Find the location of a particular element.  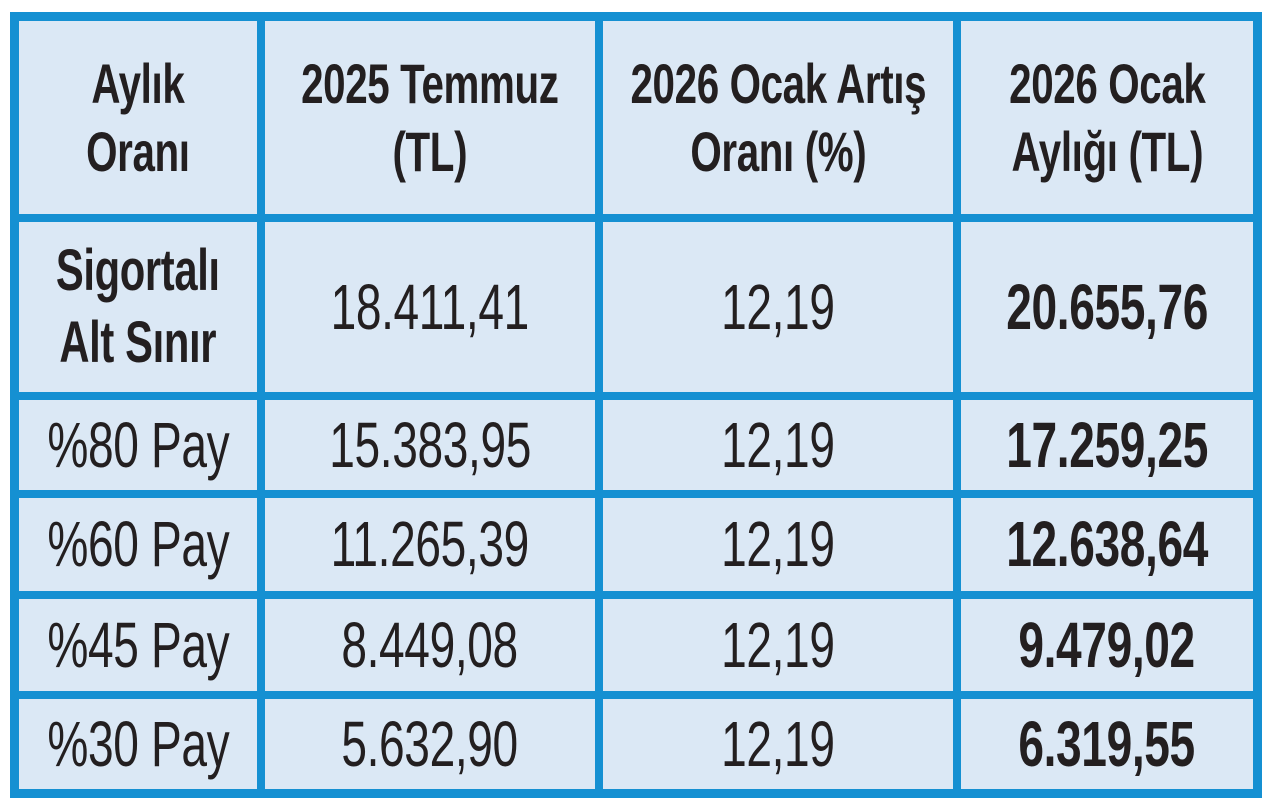

value-text: 17.259,25 is located at coordinates (1107, 444).